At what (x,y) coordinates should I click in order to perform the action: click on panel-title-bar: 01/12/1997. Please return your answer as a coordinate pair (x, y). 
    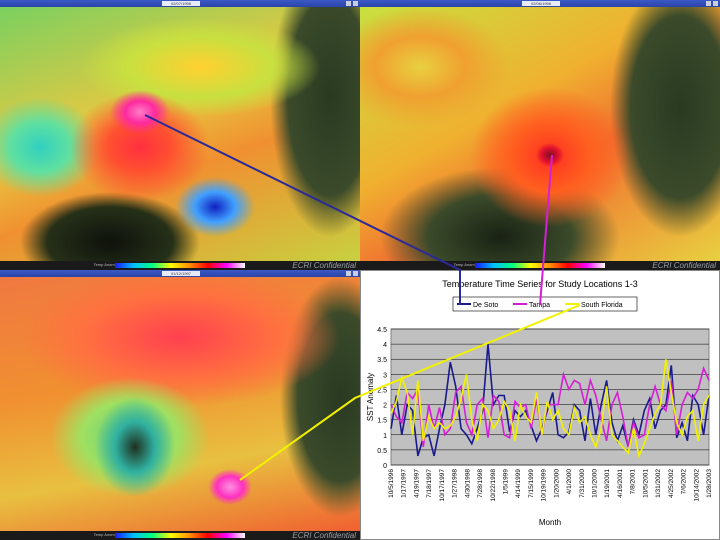
    Looking at the image, I should click on (180, 273).